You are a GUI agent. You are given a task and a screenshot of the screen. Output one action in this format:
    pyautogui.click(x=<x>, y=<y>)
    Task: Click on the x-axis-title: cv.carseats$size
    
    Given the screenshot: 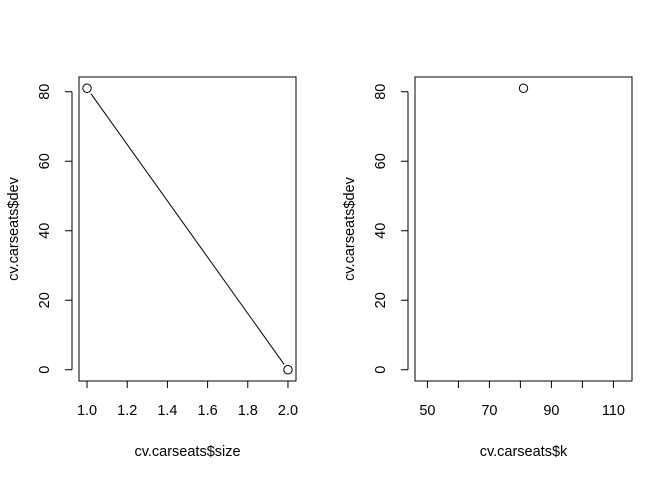 What is the action you would take?
    pyautogui.click(x=187, y=452)
    